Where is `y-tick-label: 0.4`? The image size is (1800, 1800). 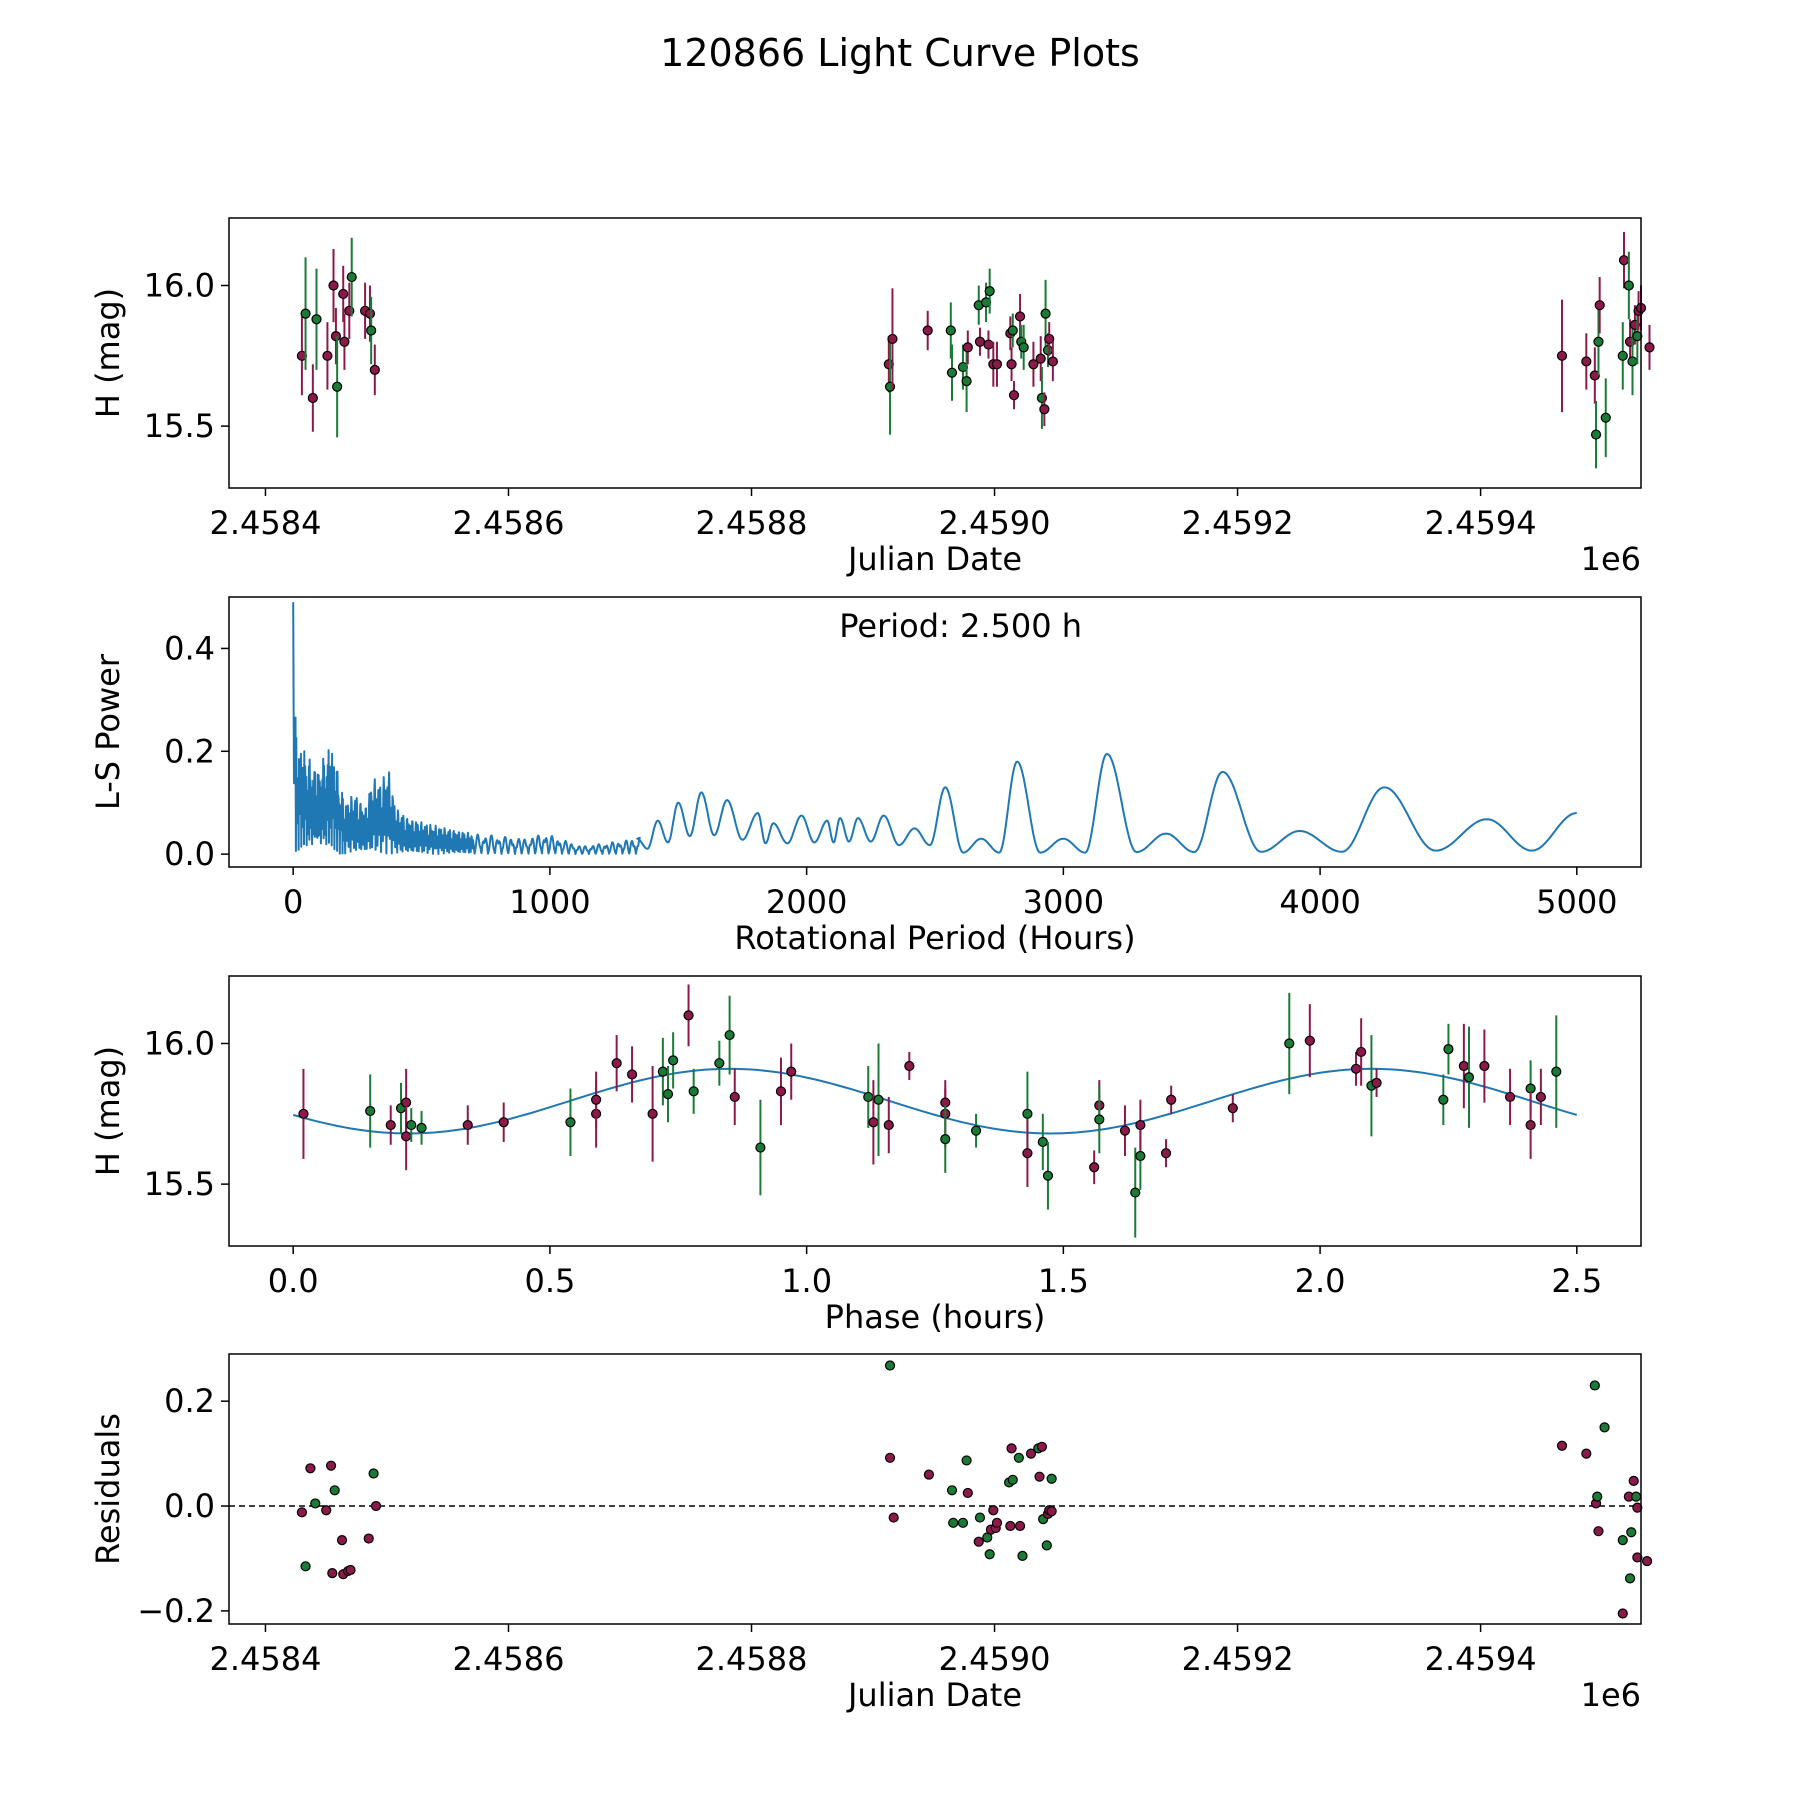
y-tick-label: 0.4 is located at coordinates (189, 648).